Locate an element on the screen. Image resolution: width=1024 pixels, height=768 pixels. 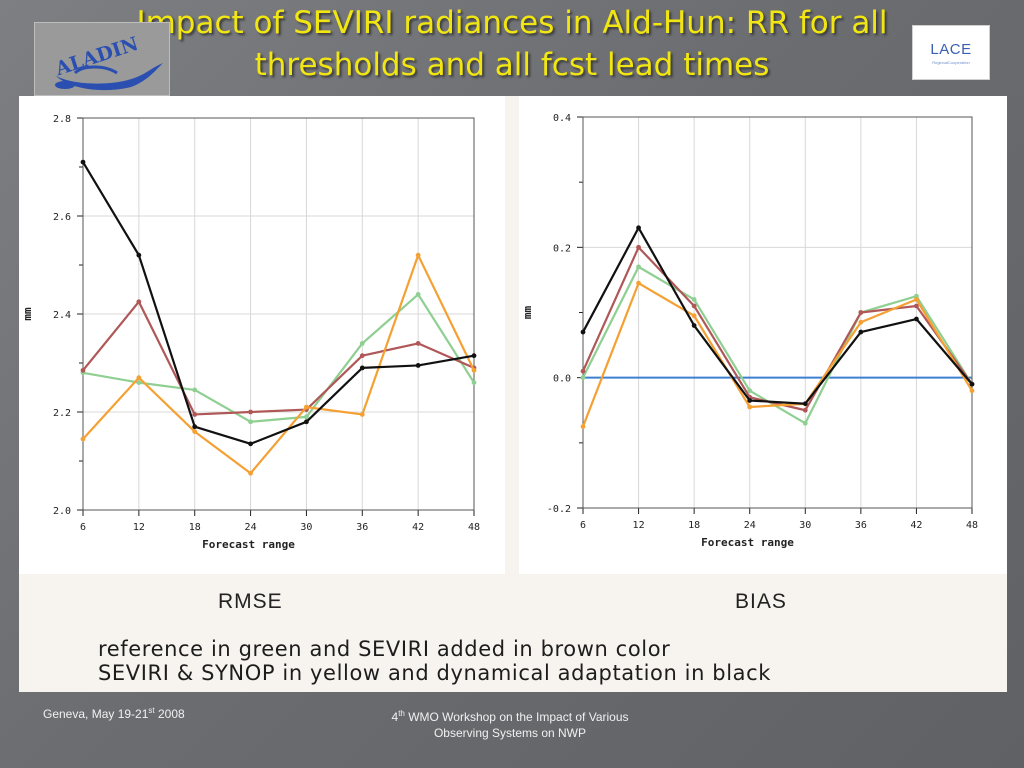
footer-date: Geneva, May 19-21st 2008 is located at coordinates (114, 713).